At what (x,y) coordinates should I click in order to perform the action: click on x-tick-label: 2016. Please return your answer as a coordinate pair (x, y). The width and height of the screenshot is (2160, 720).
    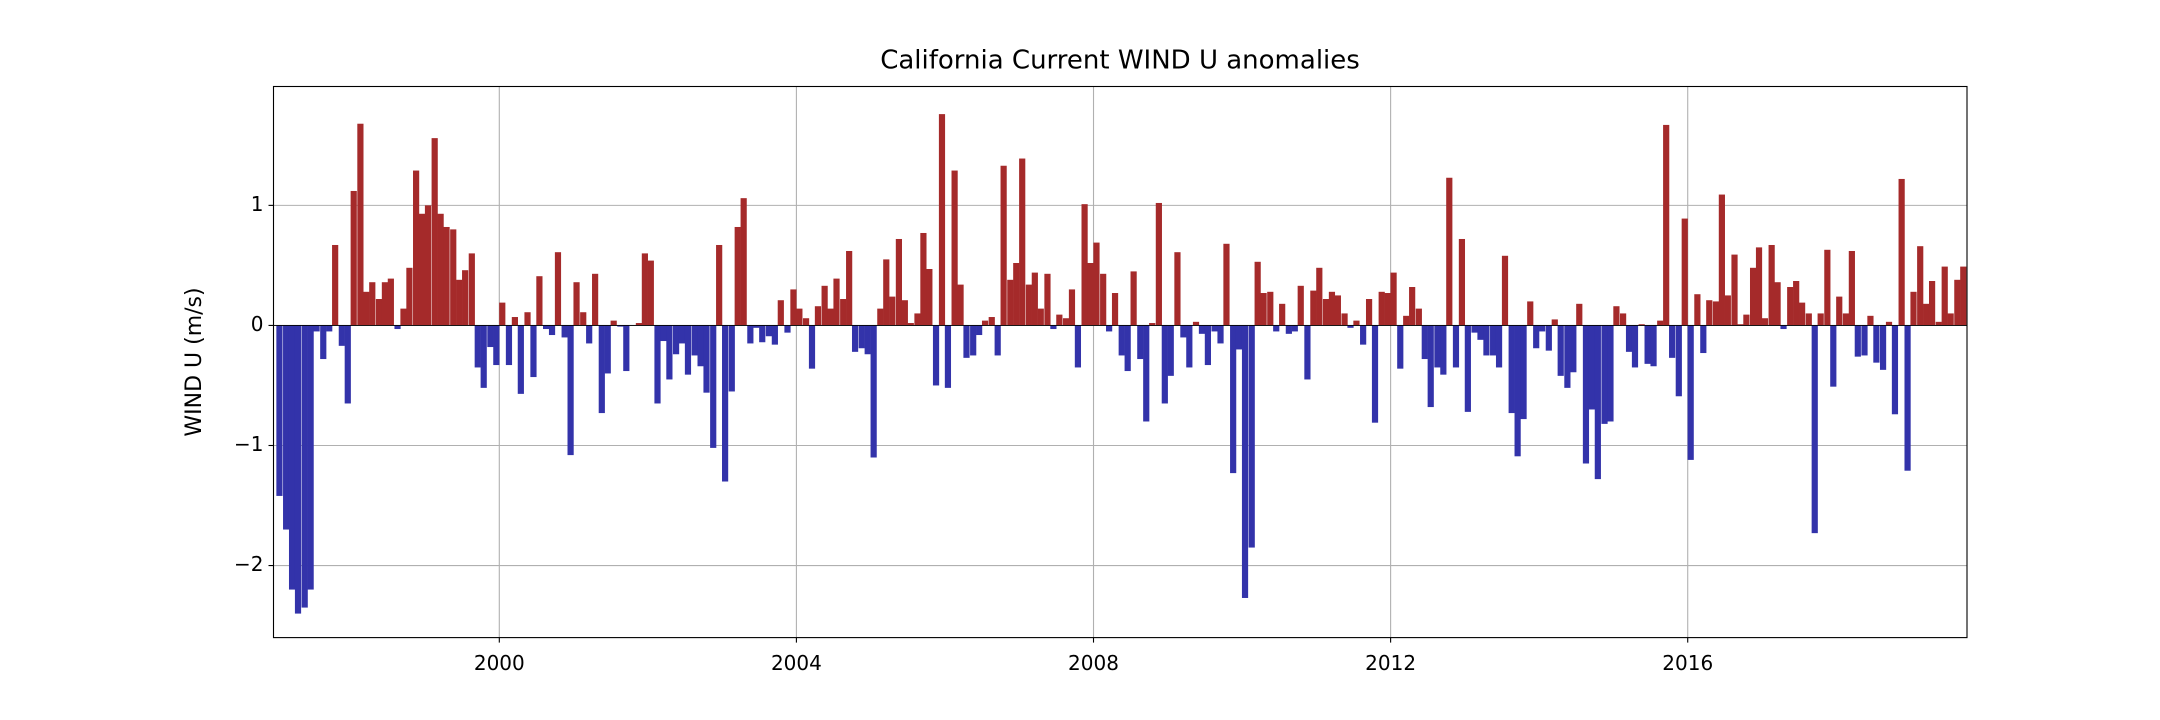
    Looking at the image, I should click on (1687, 663).